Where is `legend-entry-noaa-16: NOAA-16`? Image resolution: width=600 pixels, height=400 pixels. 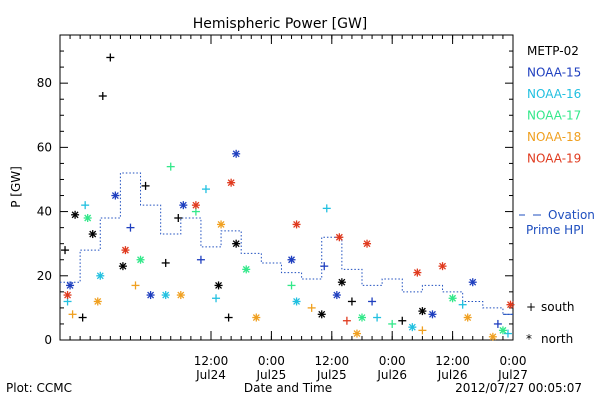 legend-entry-noaa-16: NOAA-16 is located at coordinates (554, 94).